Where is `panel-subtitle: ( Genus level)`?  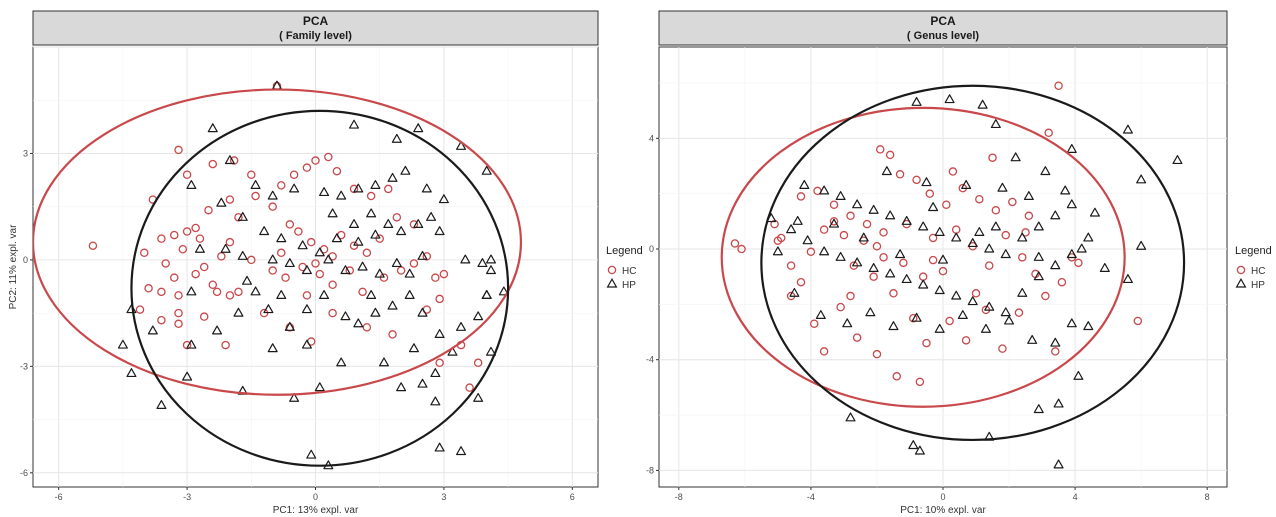
panel-subtitle: ( Genus level) is located at coordinates (943, 36).